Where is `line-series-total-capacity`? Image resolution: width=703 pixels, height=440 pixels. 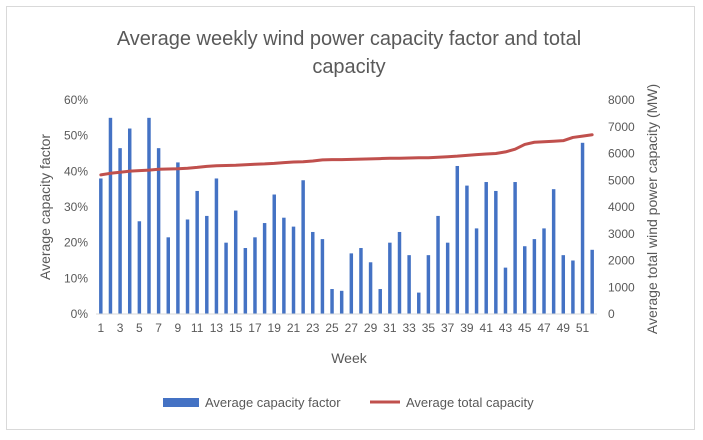 line-series-total-capacity is located at coordinates (346, 155).